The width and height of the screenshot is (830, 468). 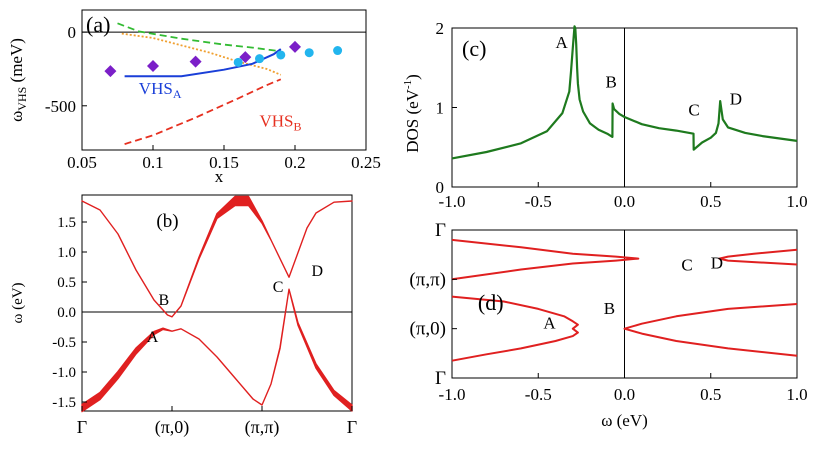 What do you see at coordinates (82, 162) in the screenshot?
I see `panel-a-xtick-label: 0.05` at bounding box center [82, 162].